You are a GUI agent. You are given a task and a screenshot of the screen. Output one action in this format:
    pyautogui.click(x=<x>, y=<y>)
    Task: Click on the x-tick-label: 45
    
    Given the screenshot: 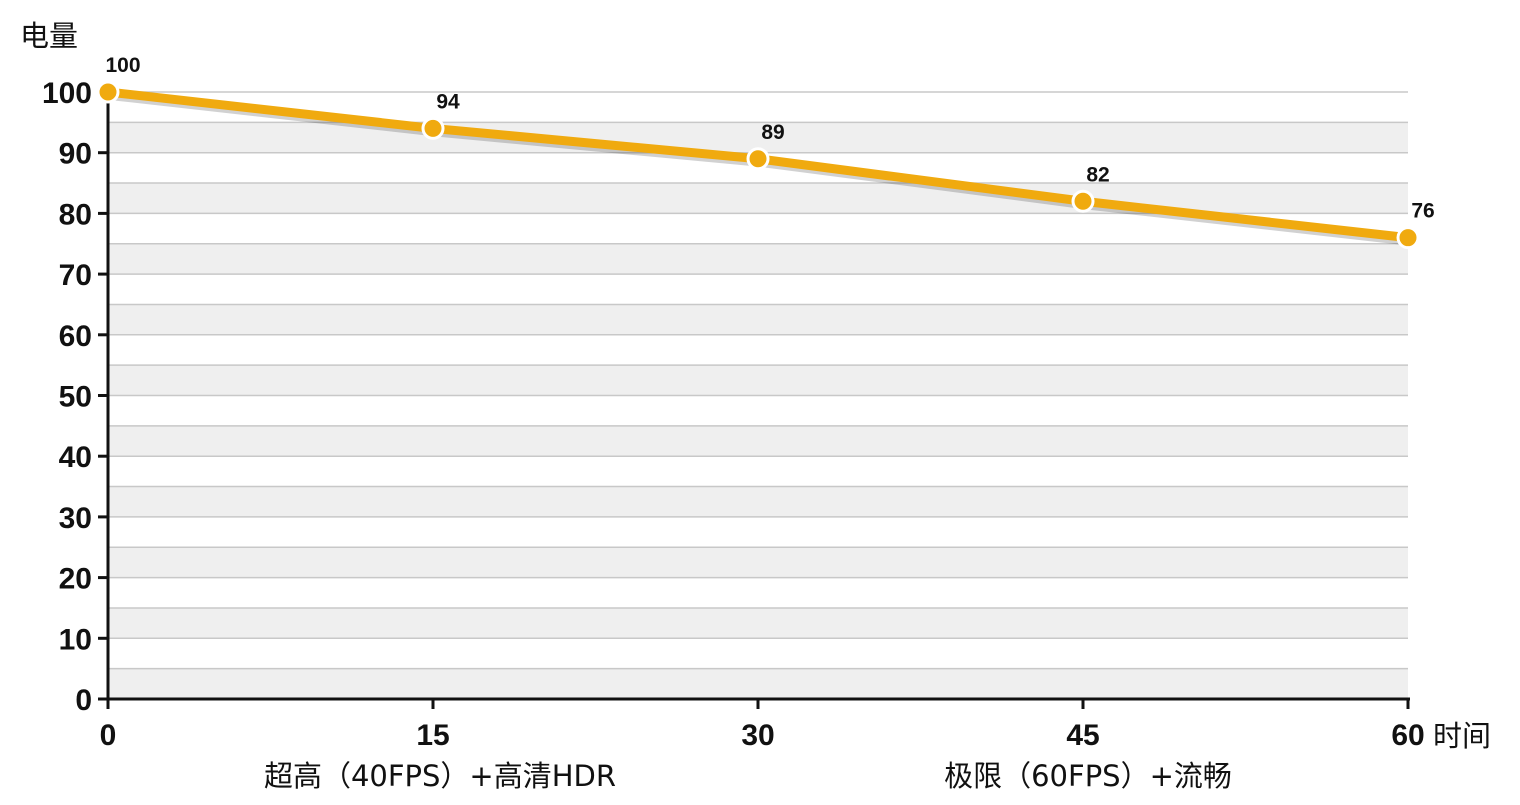 What is the action you would take?
    pyautogui.click(x=1082, y=735)
    